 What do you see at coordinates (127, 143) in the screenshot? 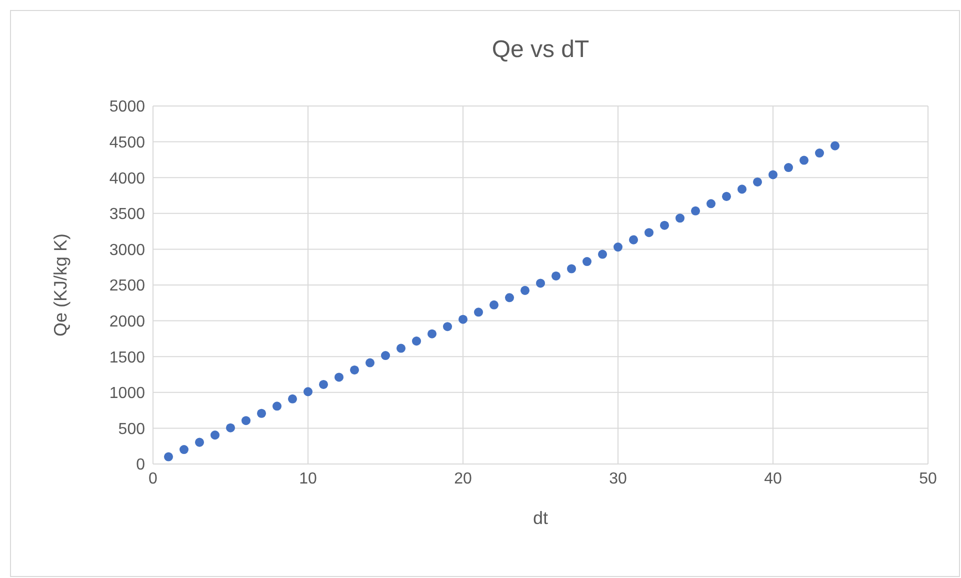
I see `y-tick-label: 4500` at bounding box center [127, 143].